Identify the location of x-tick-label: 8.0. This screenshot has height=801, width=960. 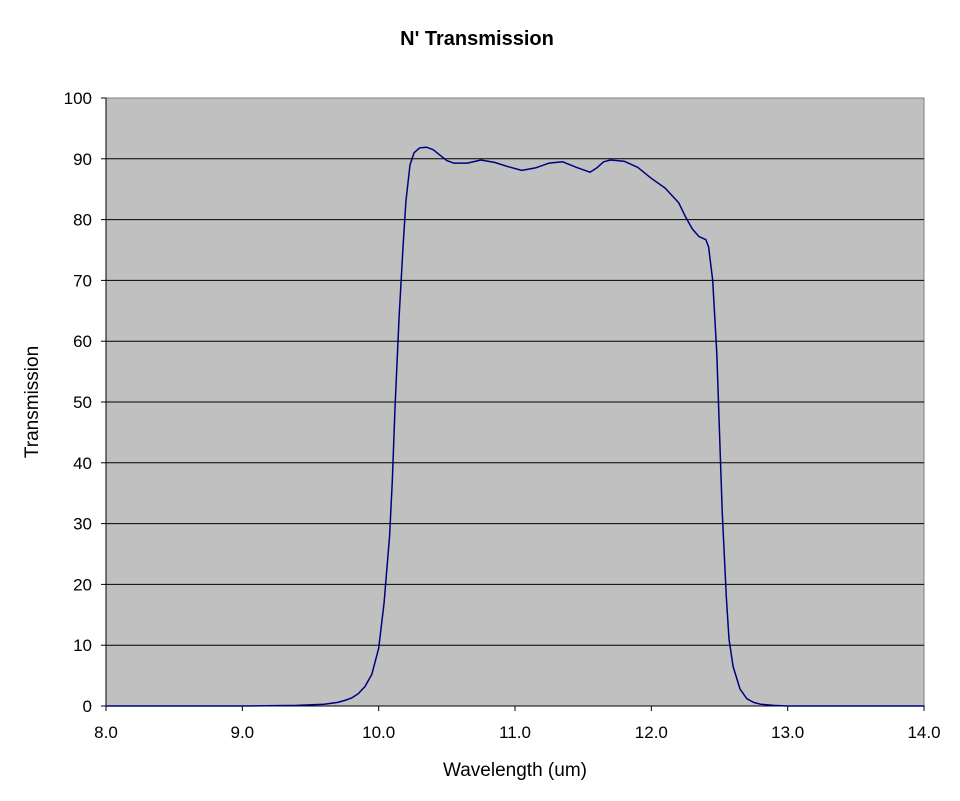
(106, 732).